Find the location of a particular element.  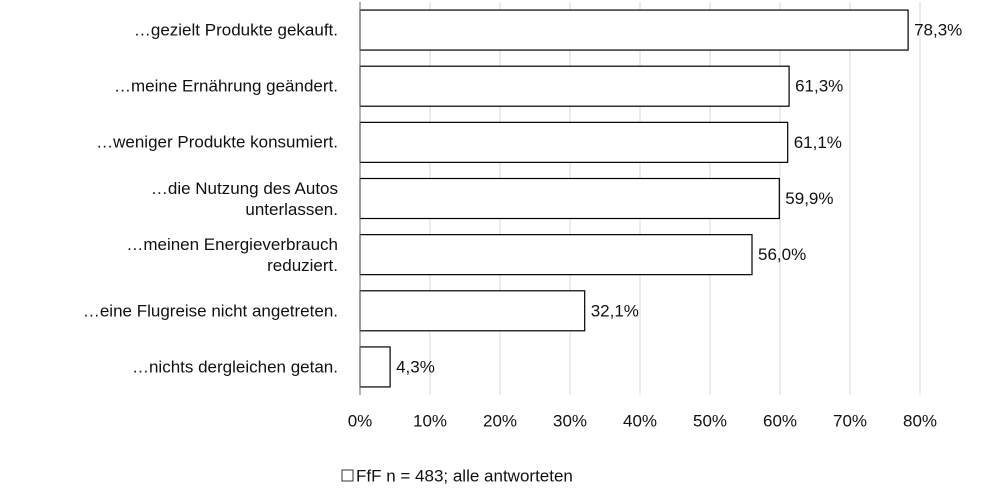

y-tick-label: …weniger Produkte konsumiert. is located at coordinates (217, 142).